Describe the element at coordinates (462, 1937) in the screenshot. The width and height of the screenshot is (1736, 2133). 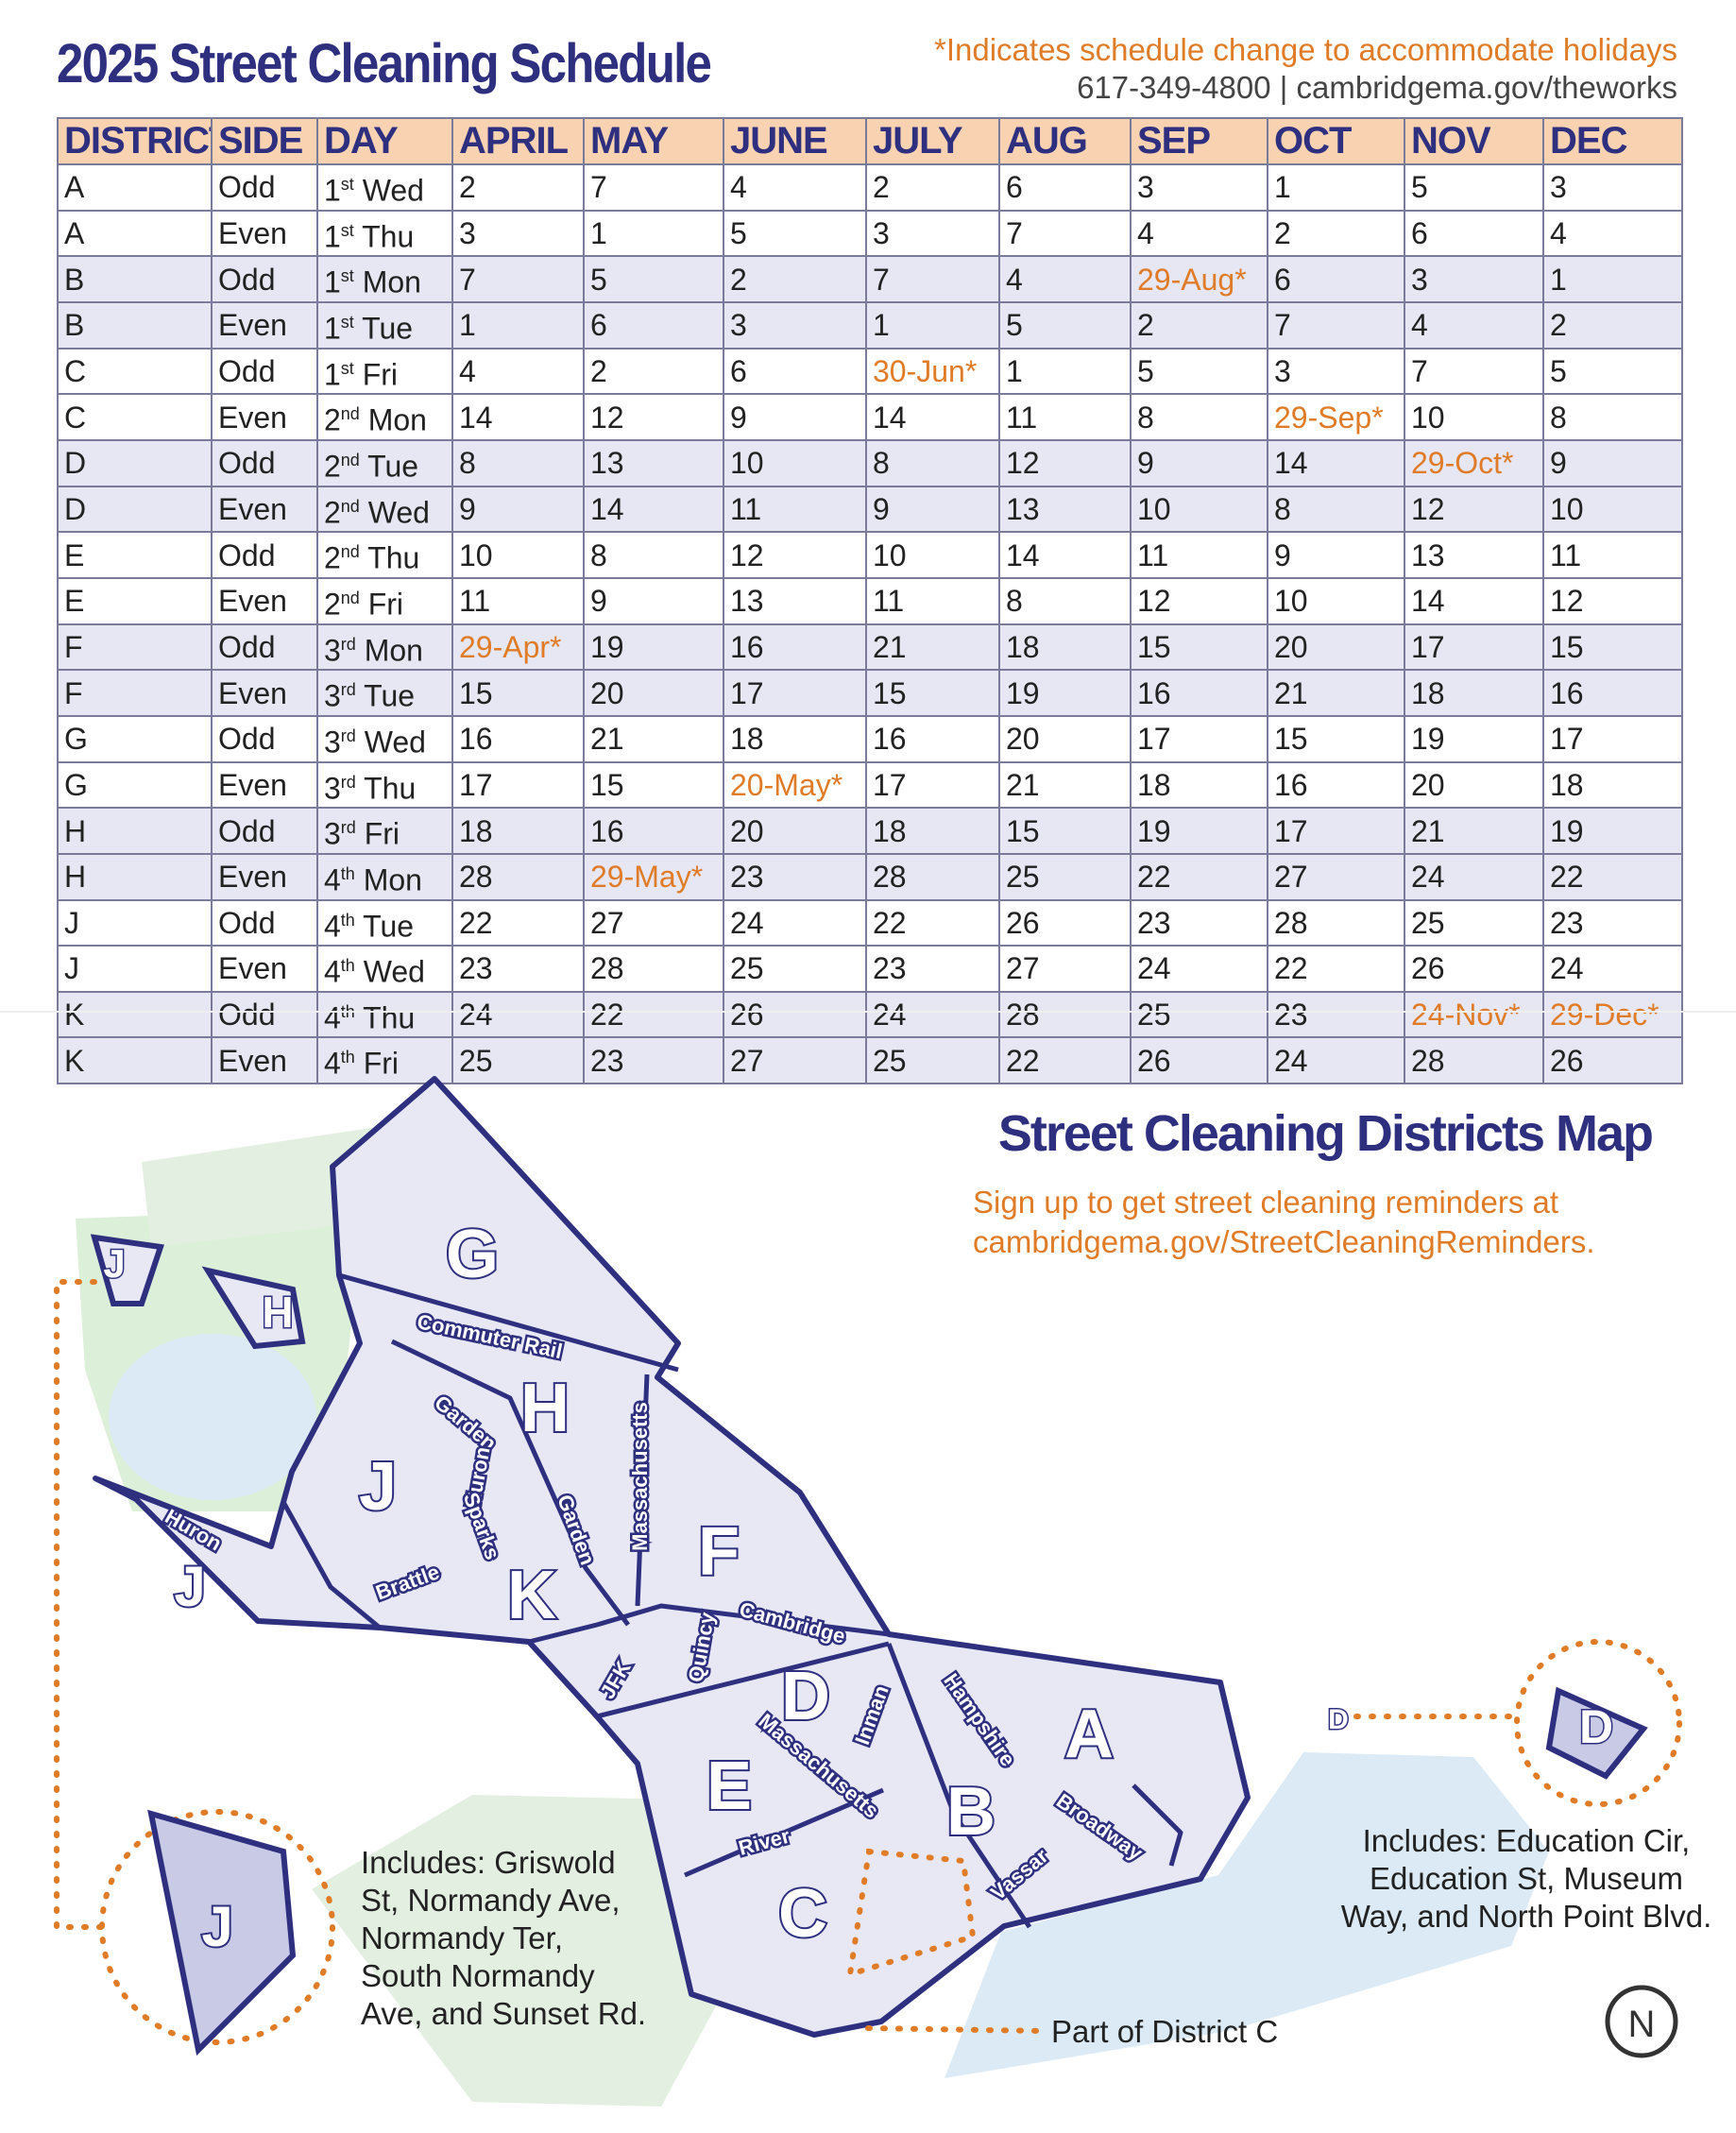
I see `inset-note: Normandy Ter,` at that location.